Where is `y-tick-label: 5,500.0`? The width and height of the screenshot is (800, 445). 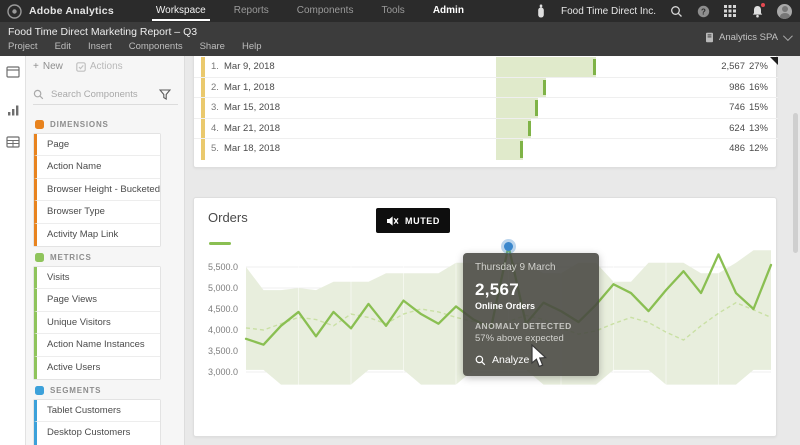 y-tick-label: 5,500.0 is located at coordinates (223, 267).